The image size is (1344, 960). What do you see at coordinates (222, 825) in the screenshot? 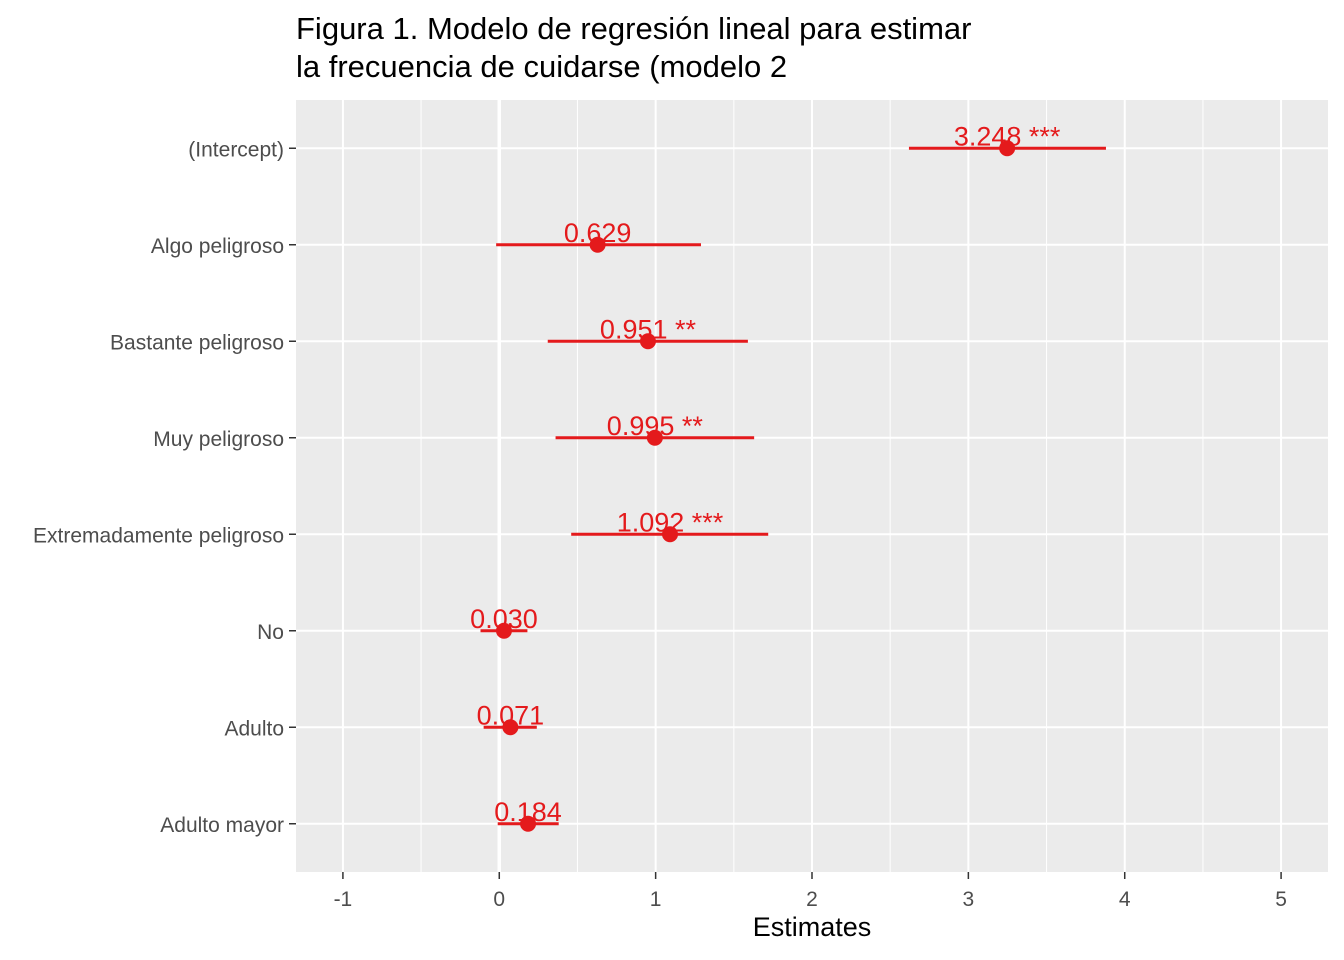
I see `y-tick-label: Adulto mayor` at bounding box center [222, 825].